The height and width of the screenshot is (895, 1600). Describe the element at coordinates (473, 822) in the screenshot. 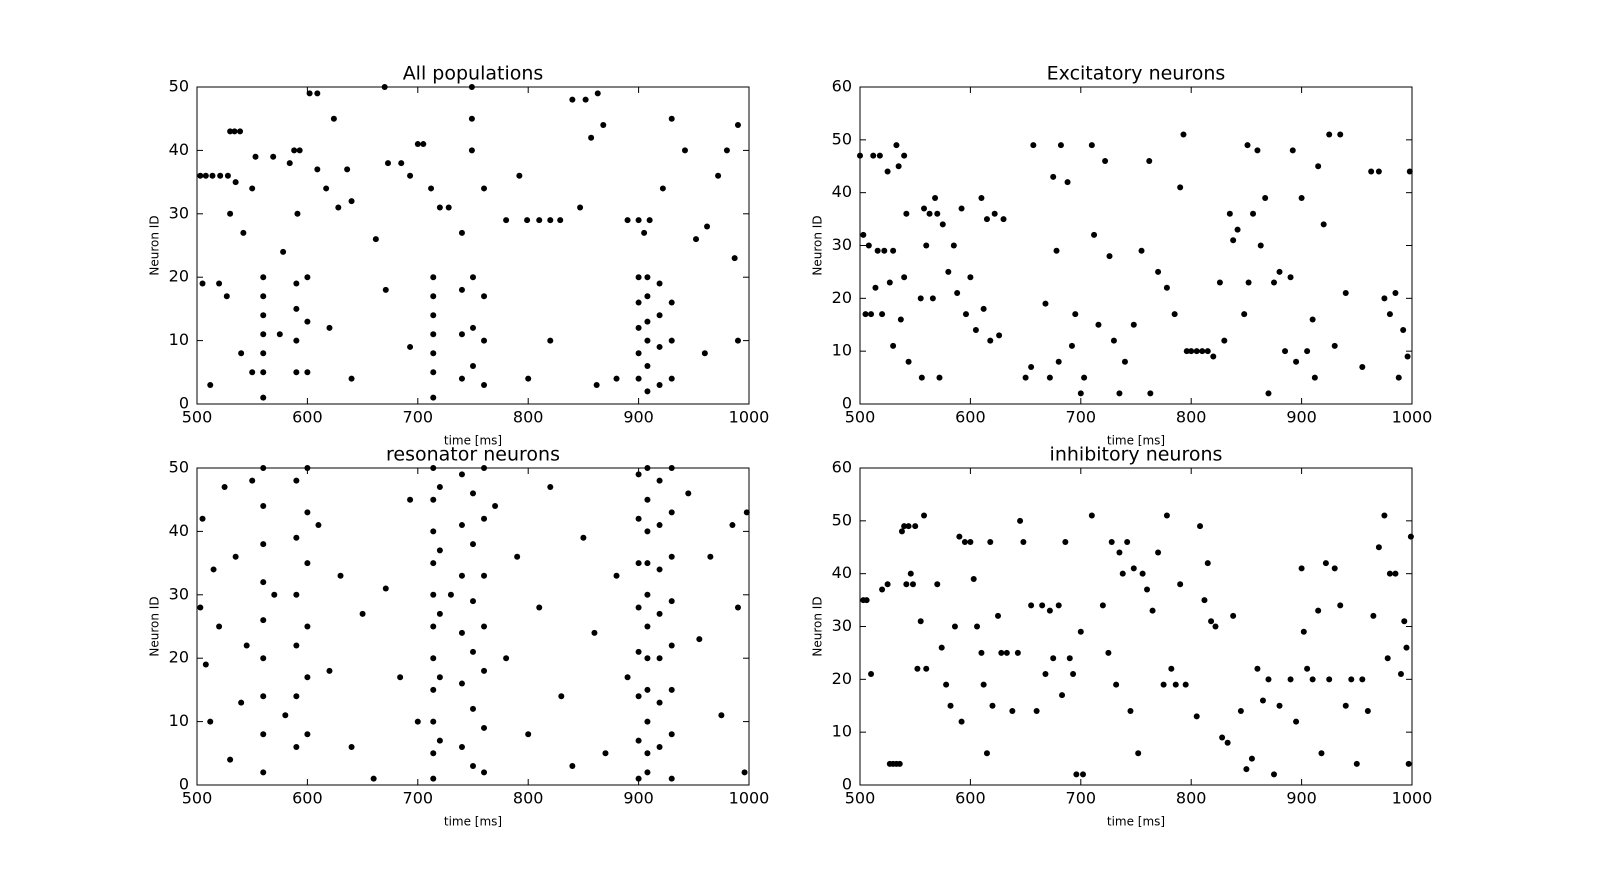

I see `x-axis-label: time [ms]` at that location.